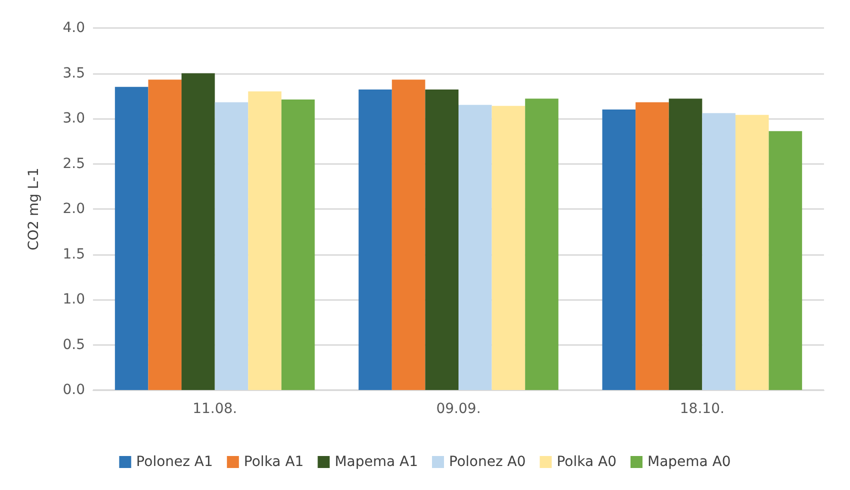 This screenshot has width=850, height=490. Describe the element at coordinates (73, 300) in the screenshot. I see `y-tick-label: 1.0` at that location.